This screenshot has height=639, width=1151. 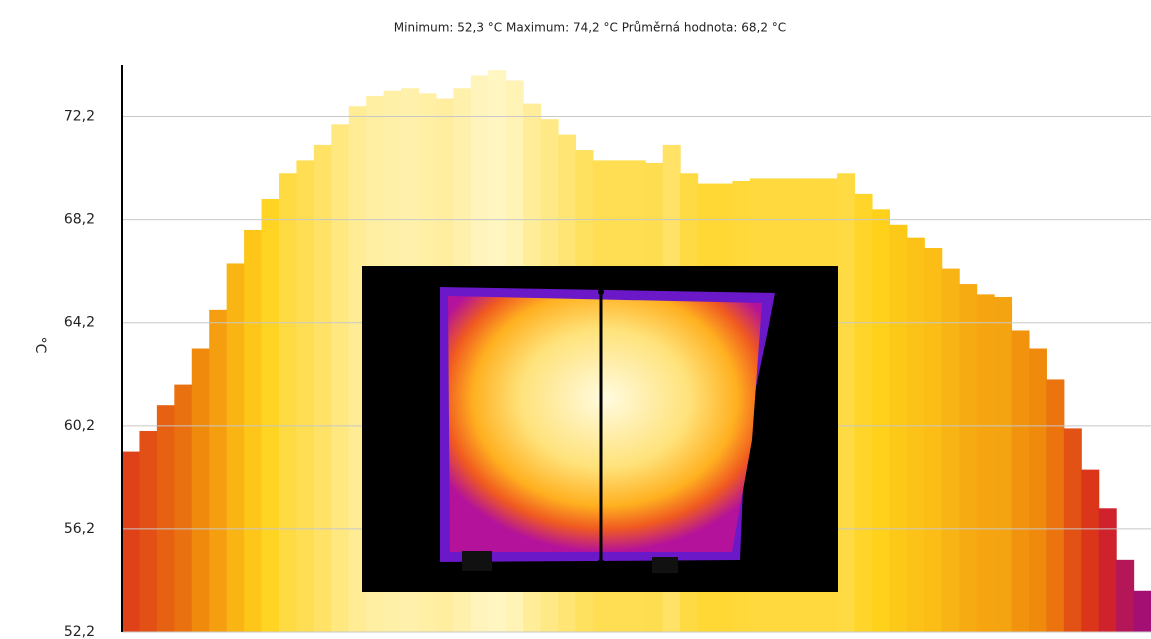 What do you see at coordinates (79, 220) in the screenshot?
I see `y-tick-label: 68,2` at bounding box center [79, 220].